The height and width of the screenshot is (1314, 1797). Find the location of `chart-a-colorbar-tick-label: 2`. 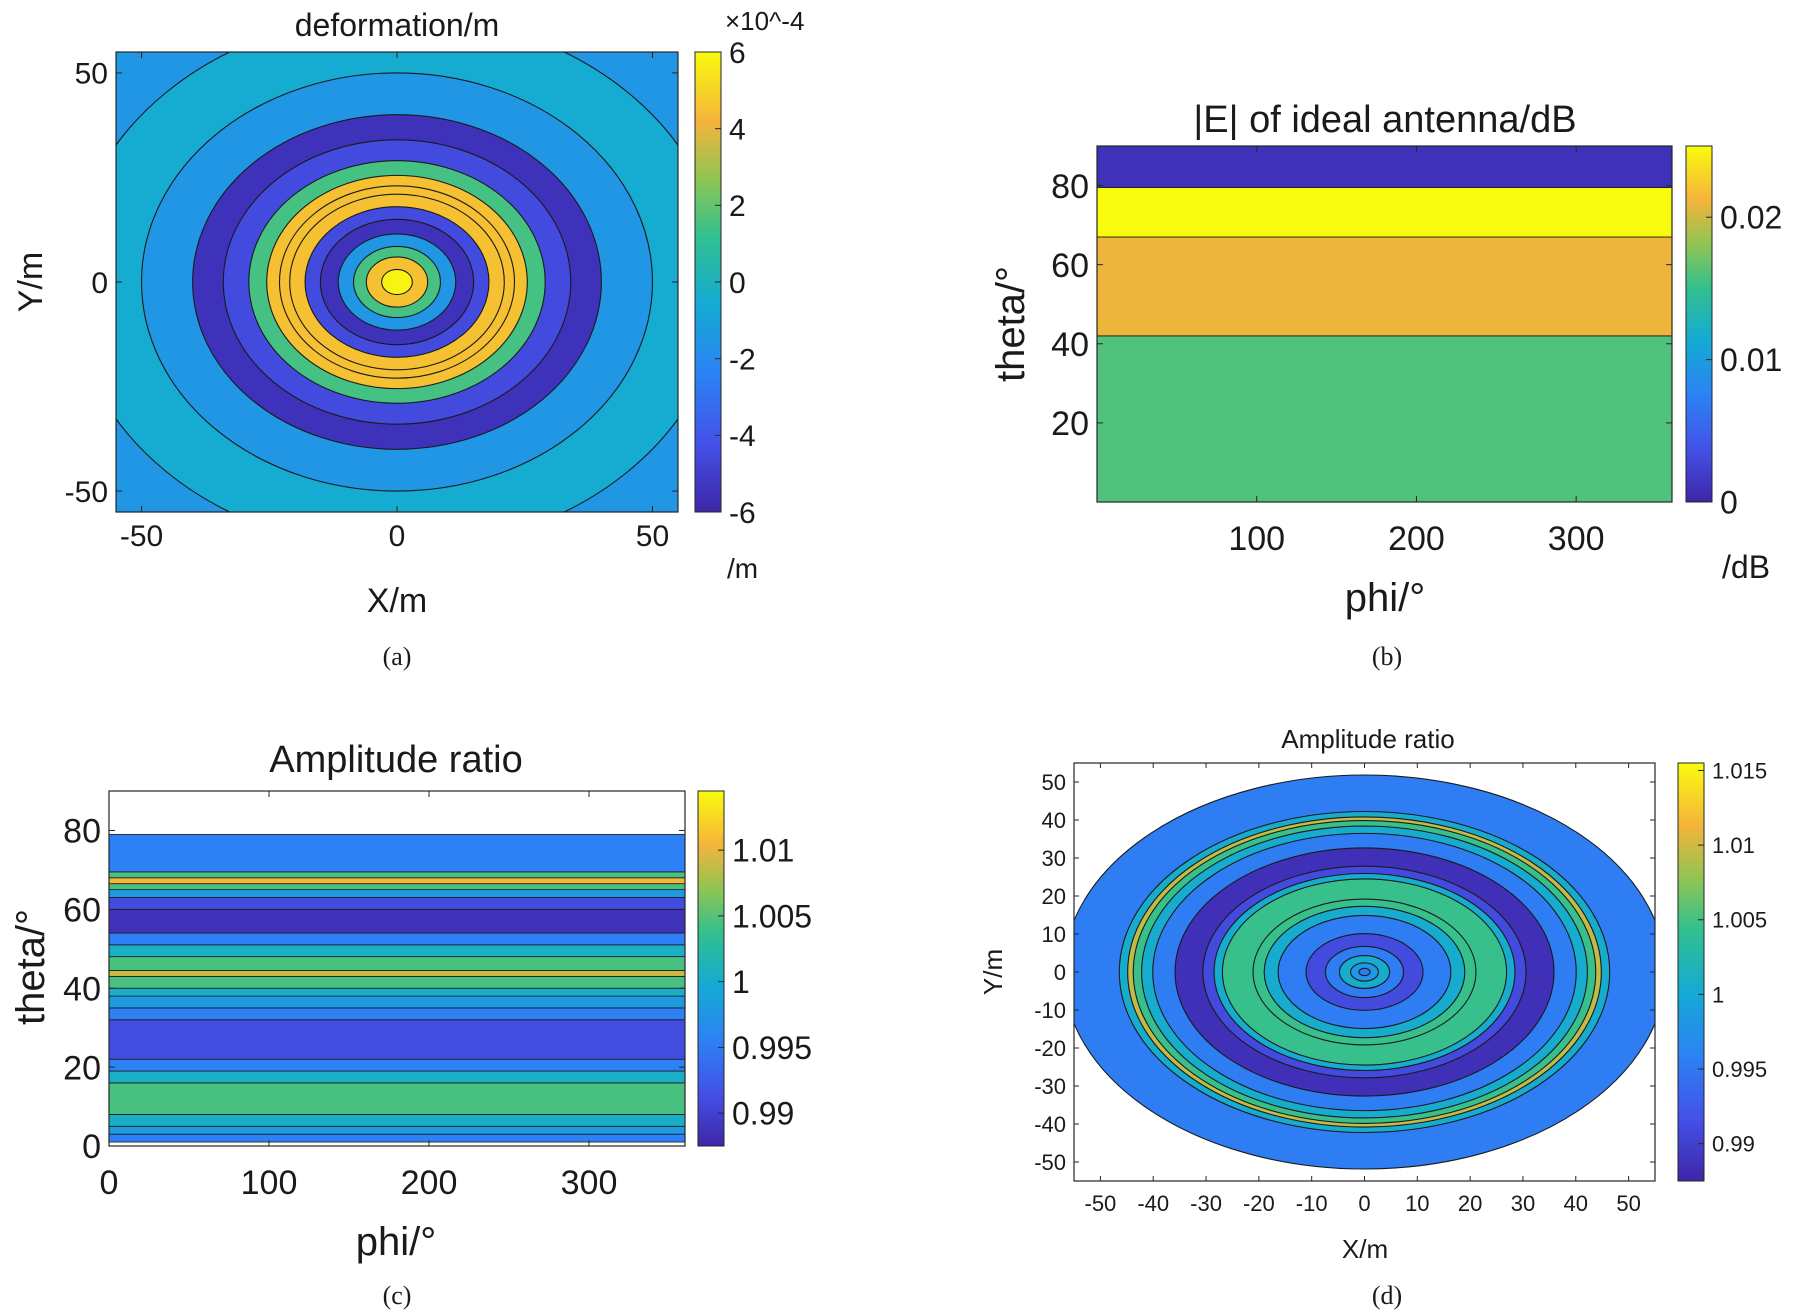

chart-a-colorbar-tick-label: 2 is located at coordinates (737, 206).